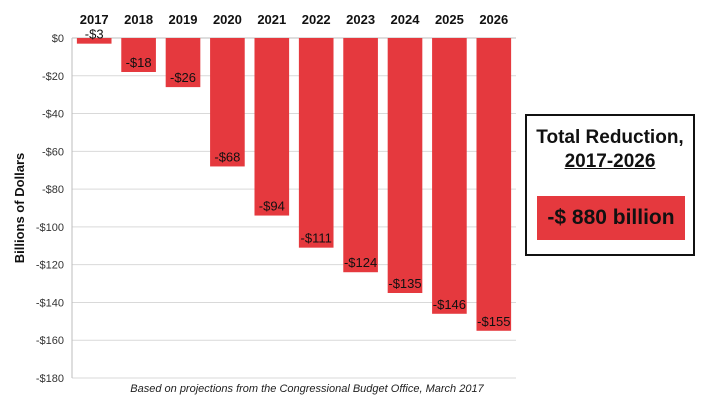  I want to click on y-tick-label: -$180, so click(50, 379).